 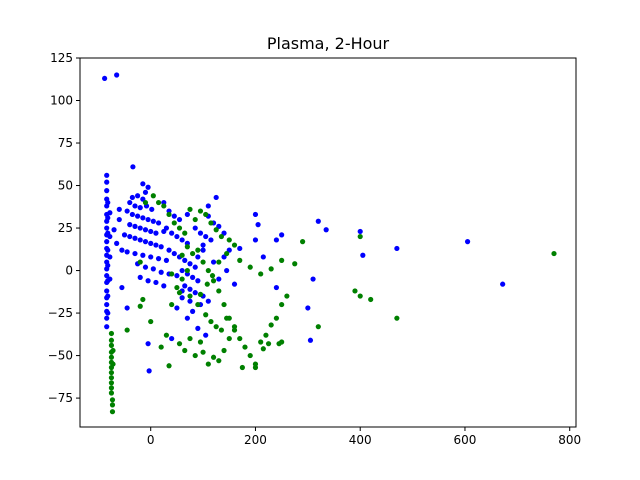 I want to click on x-tick-label: 600, so click(x=465, y=440).